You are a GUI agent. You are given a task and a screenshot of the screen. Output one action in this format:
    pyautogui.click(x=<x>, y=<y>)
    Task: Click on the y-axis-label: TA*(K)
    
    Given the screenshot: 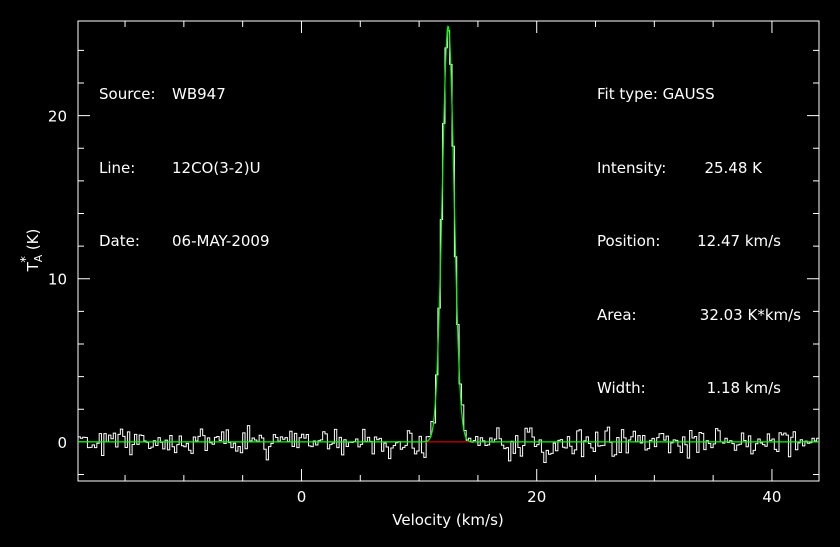 What is the action you would take?
    pyautogui.click(x=32, y=251)
    